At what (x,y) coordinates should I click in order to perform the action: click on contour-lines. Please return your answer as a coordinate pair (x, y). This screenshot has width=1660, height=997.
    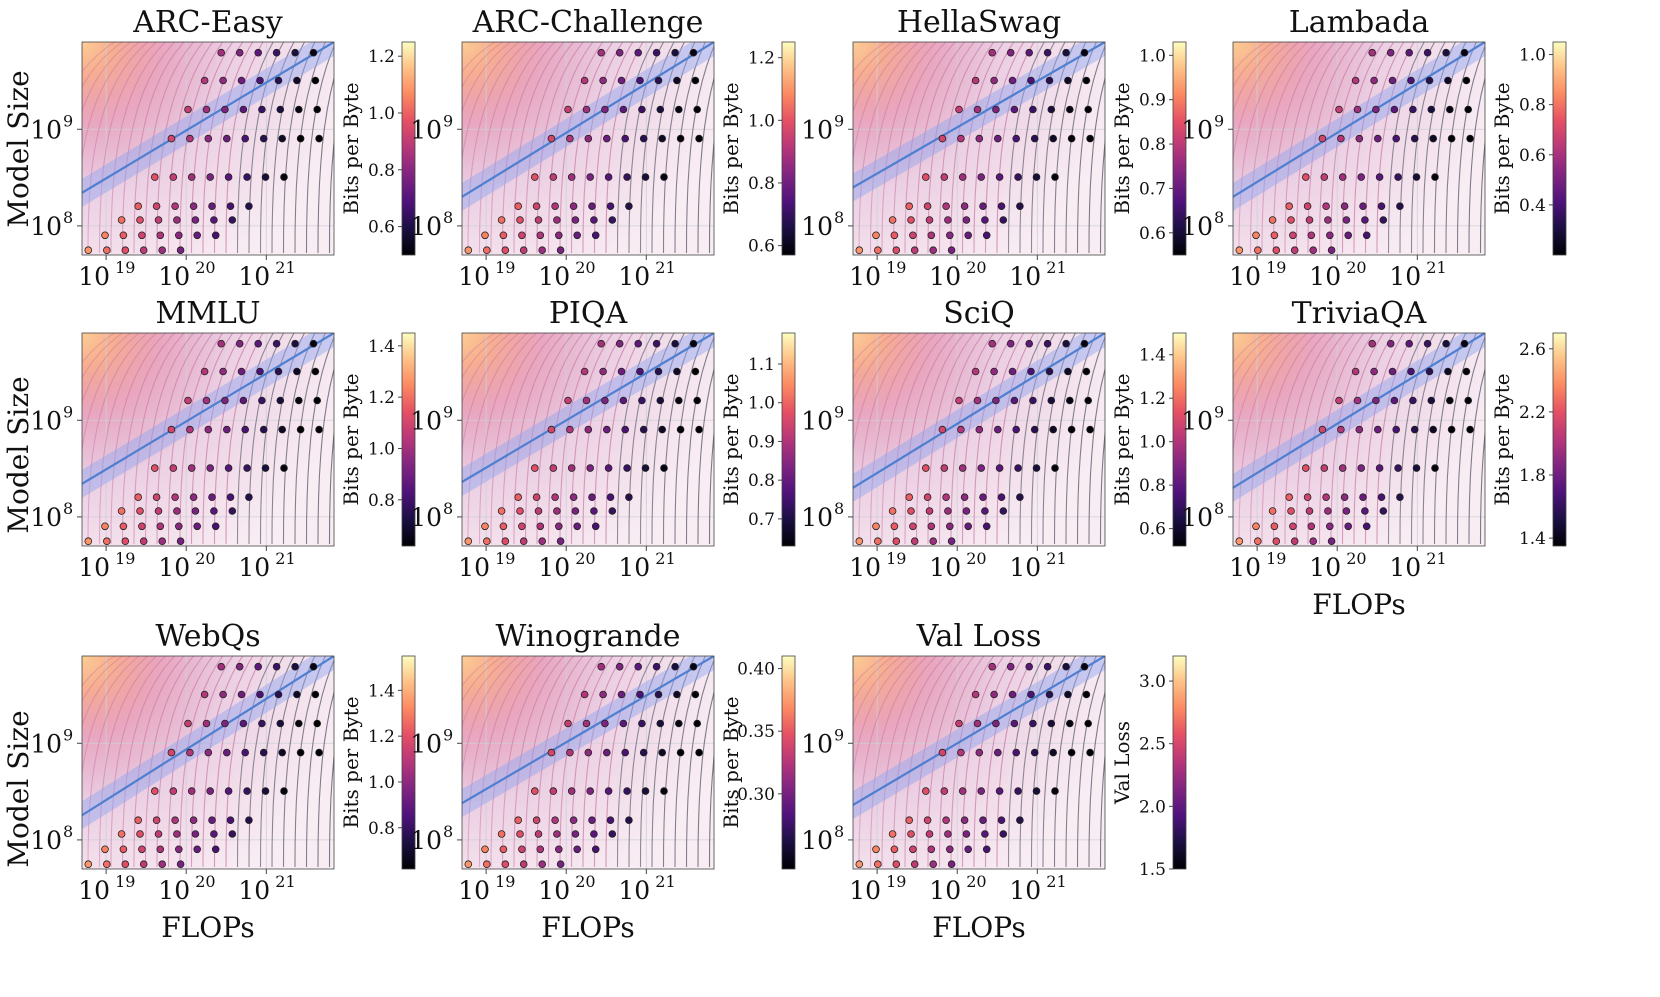
    Looking at the image, I should click on (208, 762).